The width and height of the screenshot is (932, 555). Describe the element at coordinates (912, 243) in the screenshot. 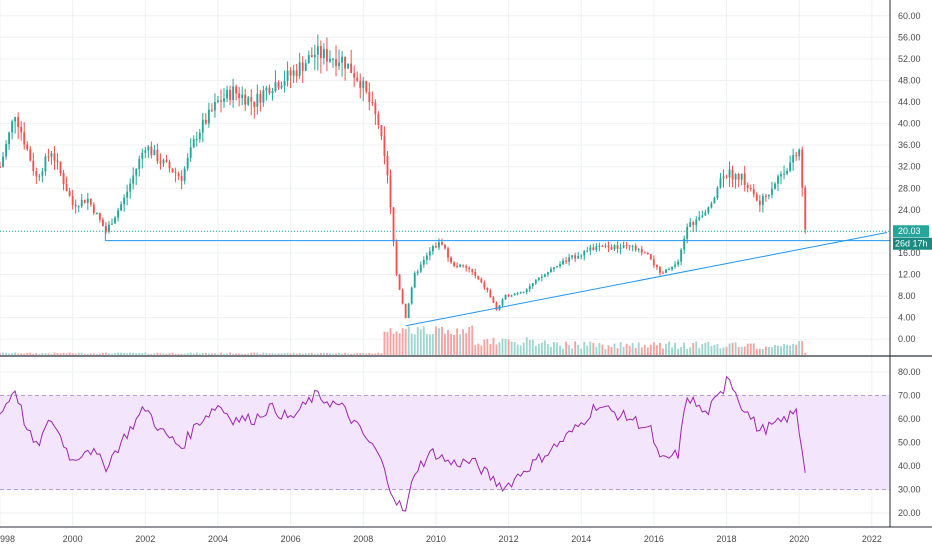

I see `countdown-label-bg` at that location.